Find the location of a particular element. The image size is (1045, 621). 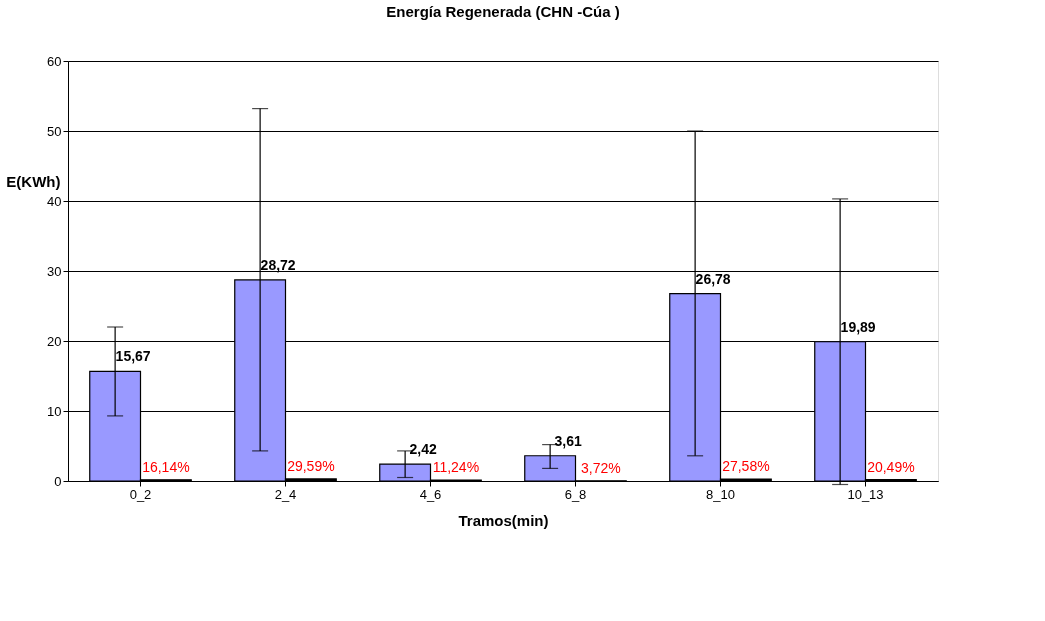

x-tick-label: 0_2 is located at coordinates (140, 494).